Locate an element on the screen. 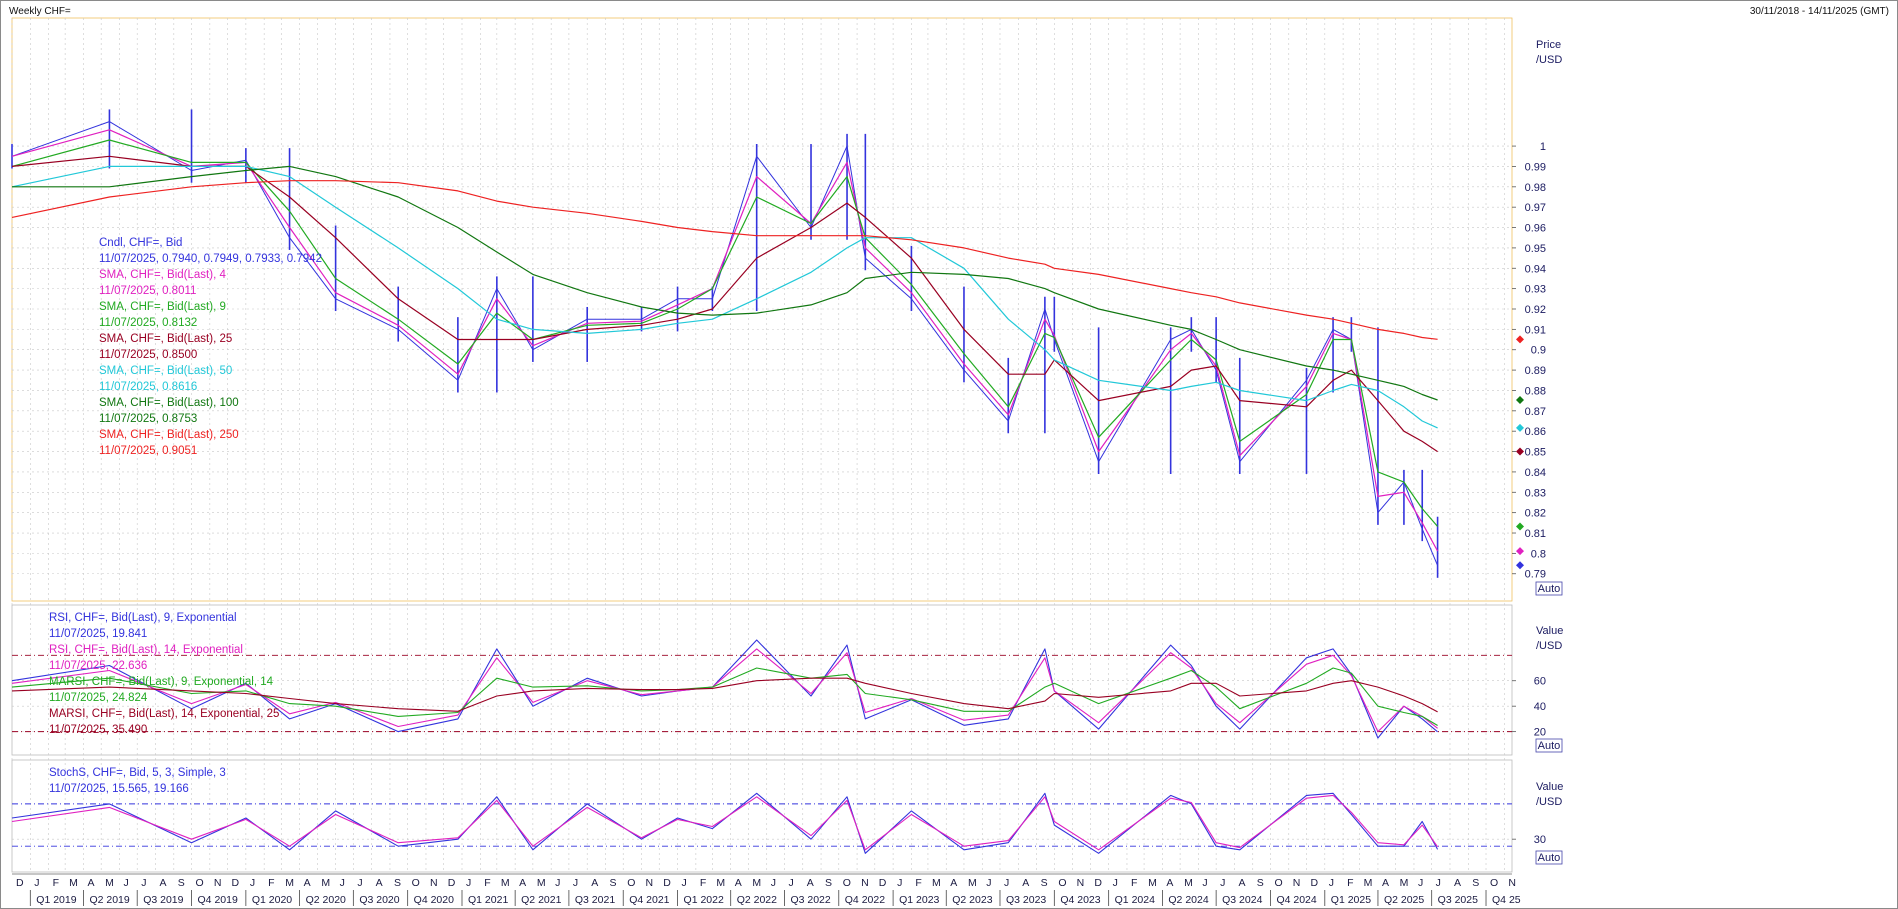  price-tick-label: 0.86 is located at coordinates (1535, 432).